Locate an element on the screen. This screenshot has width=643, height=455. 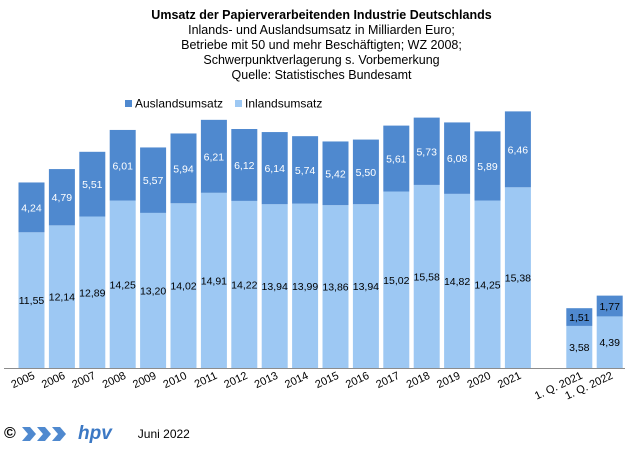
data-label-inland-13: 15,58 is located at coordinates (427, 277).